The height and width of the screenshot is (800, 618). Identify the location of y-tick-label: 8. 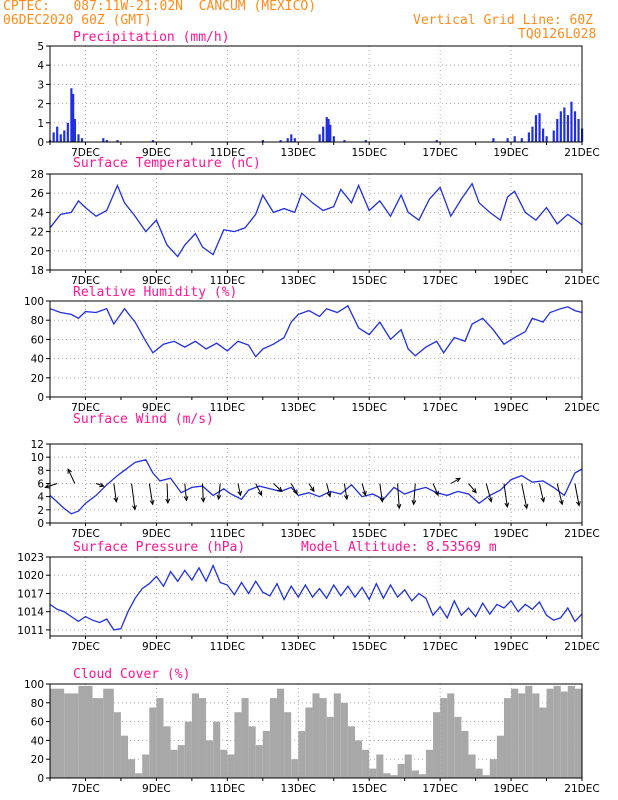
(40, 471).